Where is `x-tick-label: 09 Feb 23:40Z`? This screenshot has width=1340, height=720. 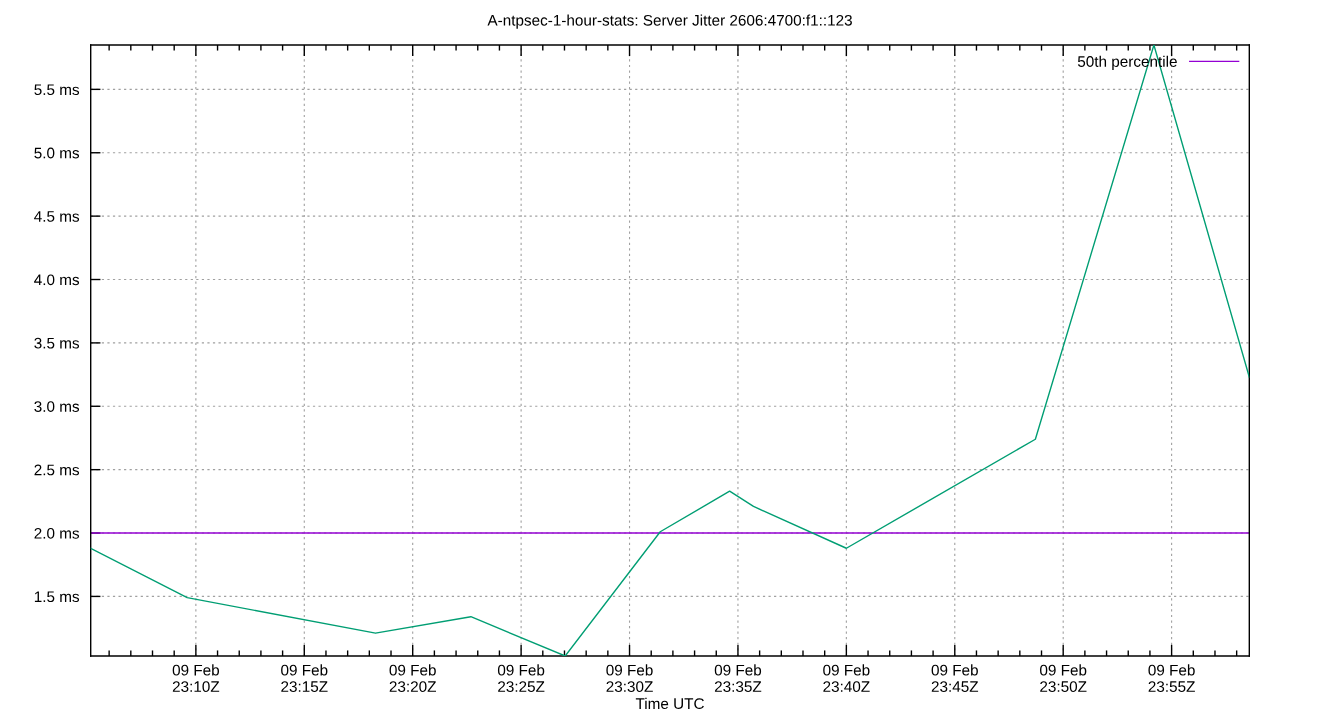 x-tick-label: 09 Feb 23:40Z is located at coordinates (846, 678).